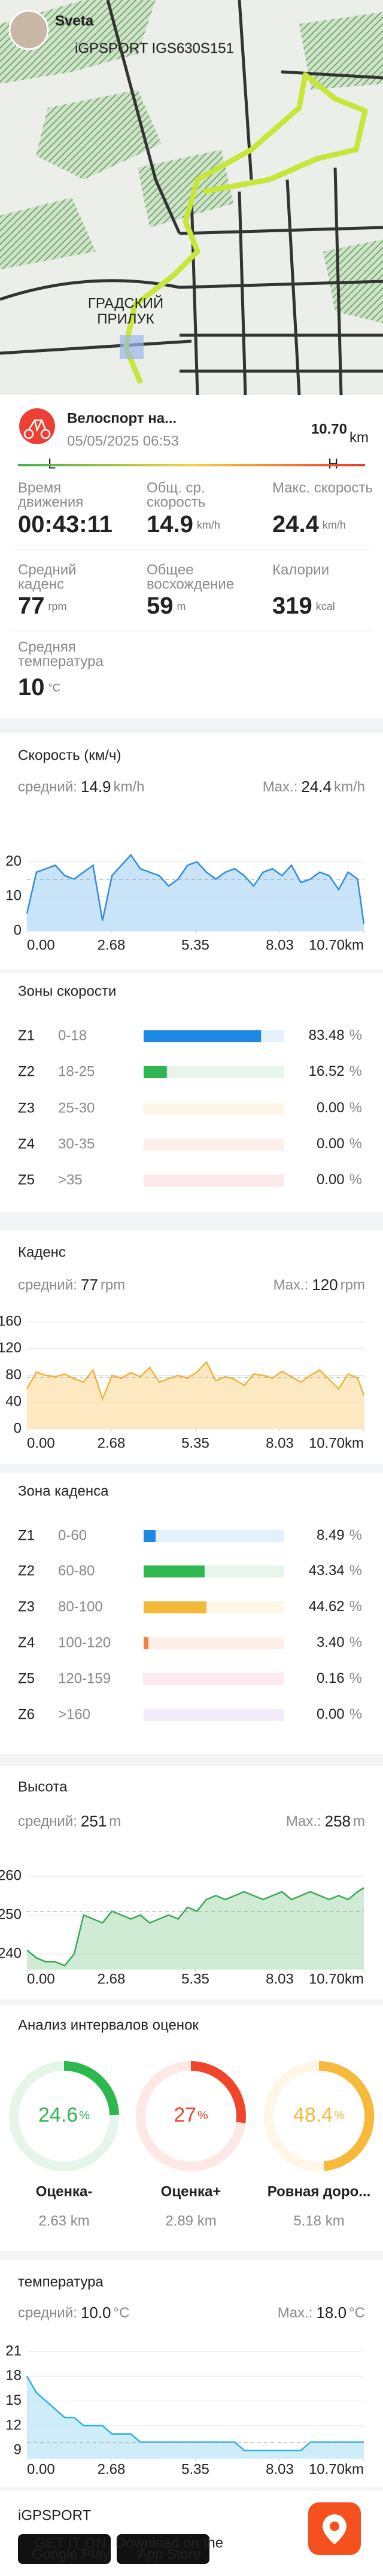 Image resolution: width=383 pixels, height=2576 pixels. Describe the element at coordinates (327, 1071) in the screenshot. I see `percent-value: 16.52` at that location.